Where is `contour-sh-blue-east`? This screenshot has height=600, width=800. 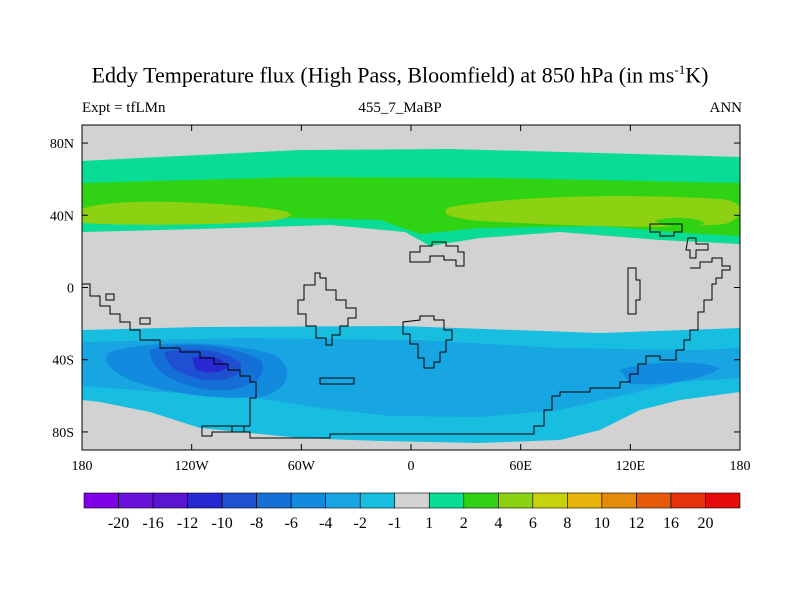 contour-sh-blue-east is located at coordinates (670, 373).